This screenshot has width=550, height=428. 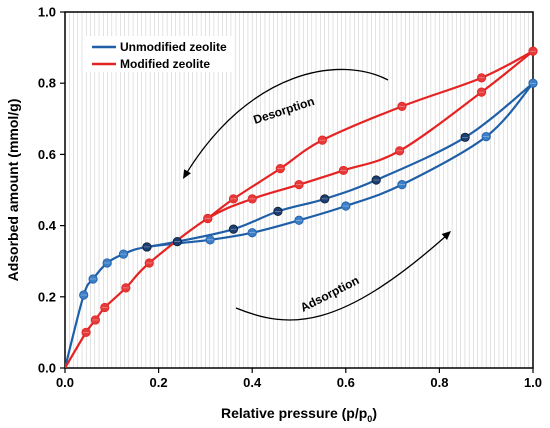 I want to click on x-axis-label-main: Relative pressure (p/p, so click(x=294, y=413).